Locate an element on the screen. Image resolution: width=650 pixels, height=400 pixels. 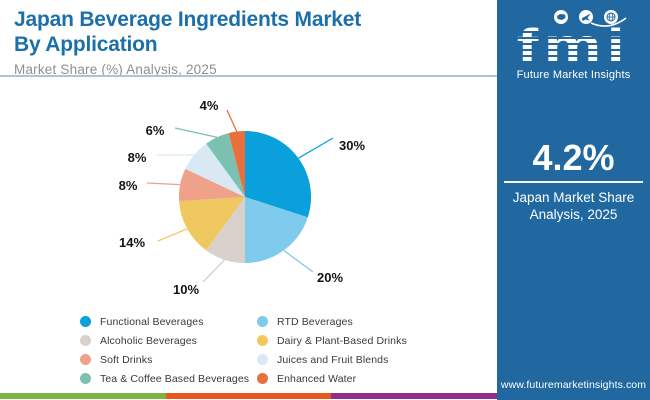
legend-label-juices-and-fruit-blends: Juices and Fruit Blends is located at coordinates (333, 359).